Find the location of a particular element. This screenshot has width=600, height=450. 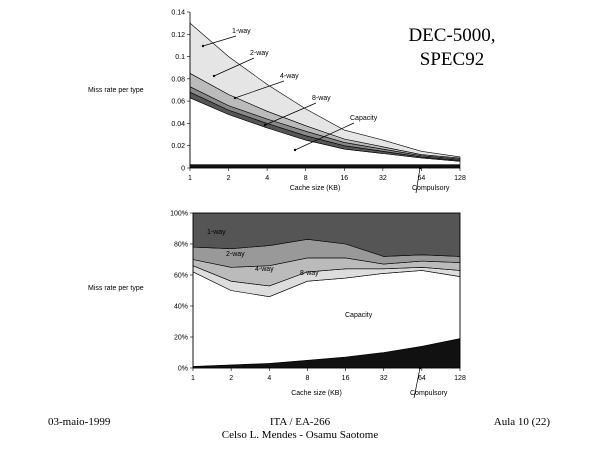

y-tick-label: 0.06 is located at coordinates (178, 102).